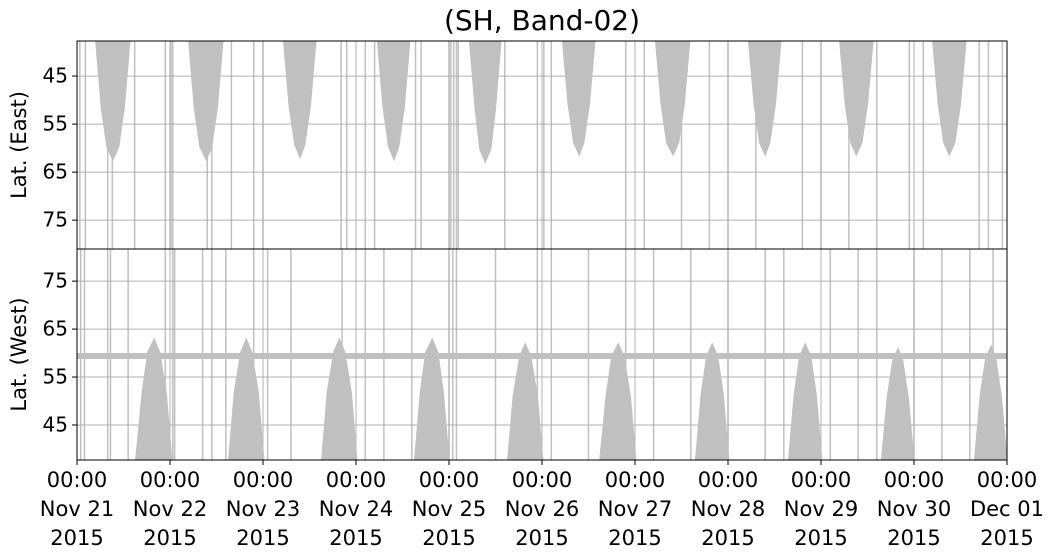 Image resolution: width=1056 pixels, height=556 pixels. Describe the element at coordinates (635, 509) in the screenshot. I see `x-tick-label: 00:00 Nov 27 2015` at that location.